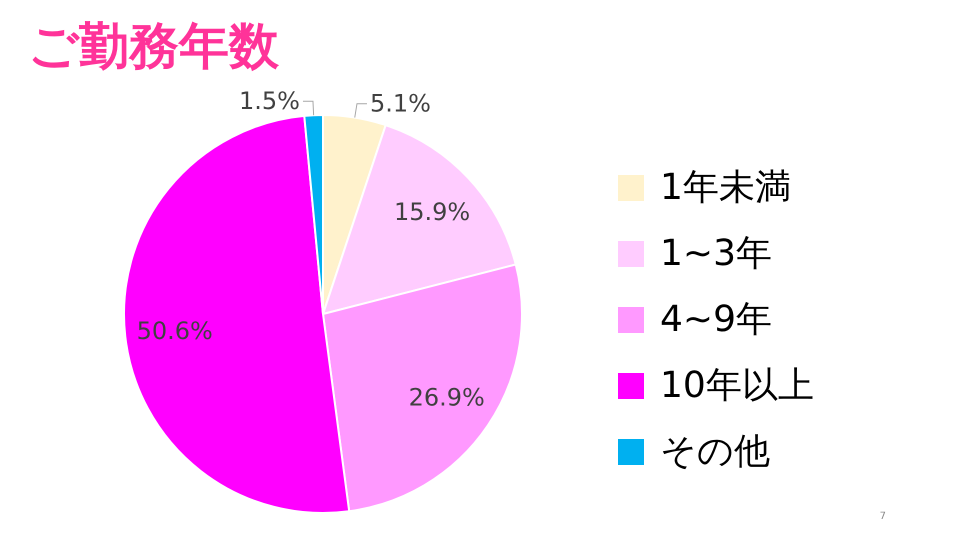 This screenshot has width=960, height=540. What do you see at coordinates (400, 104) in the screenshot?
I see `data-label: 5.1%` at bounding box center [400, 104].